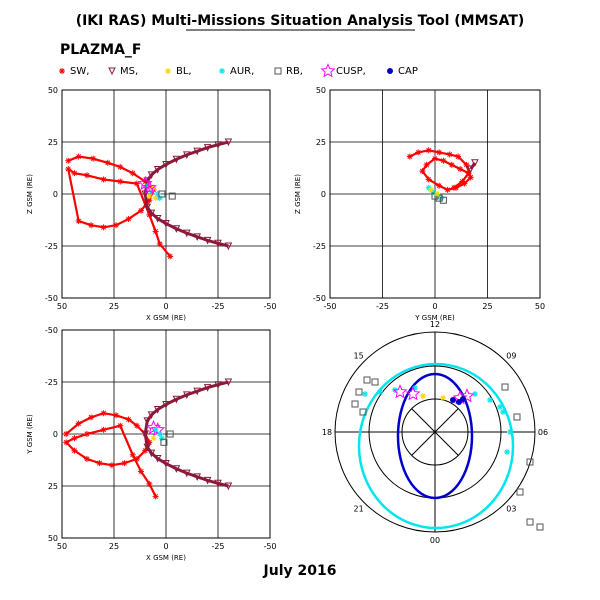  I want to click on x-tick-label-3: 25, so click(487, 306).